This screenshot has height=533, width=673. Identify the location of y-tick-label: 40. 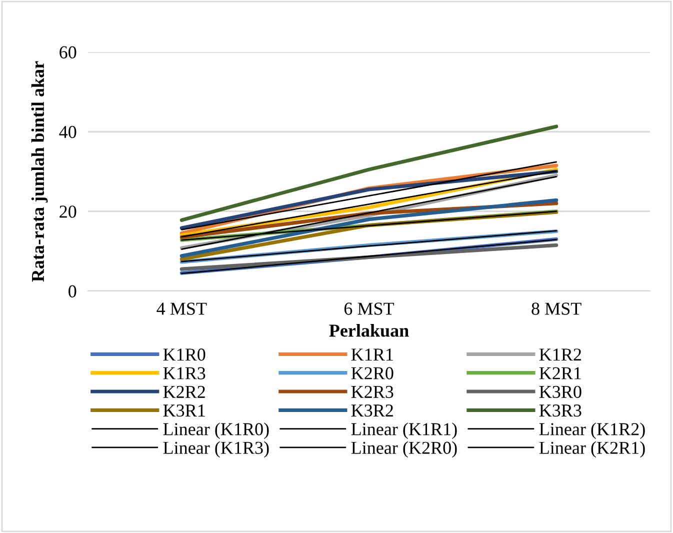
(67, 132).